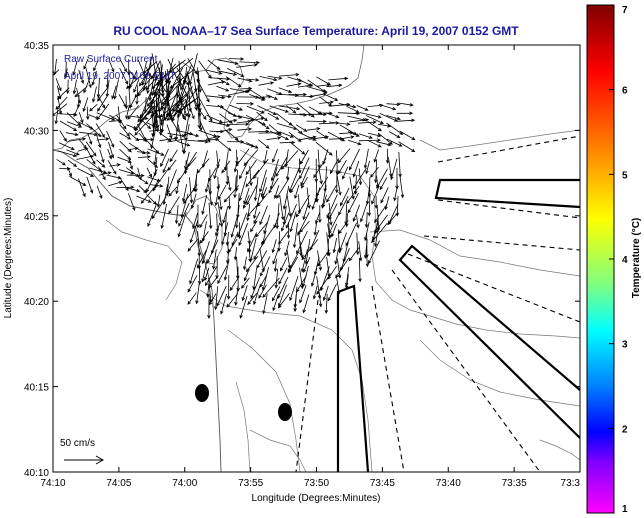 The height and width of the screenshot is (518, 644). Describe the element at coordinates (625, 260) in the screenshot. I see `colorbar-tick-label: 4` at that location.